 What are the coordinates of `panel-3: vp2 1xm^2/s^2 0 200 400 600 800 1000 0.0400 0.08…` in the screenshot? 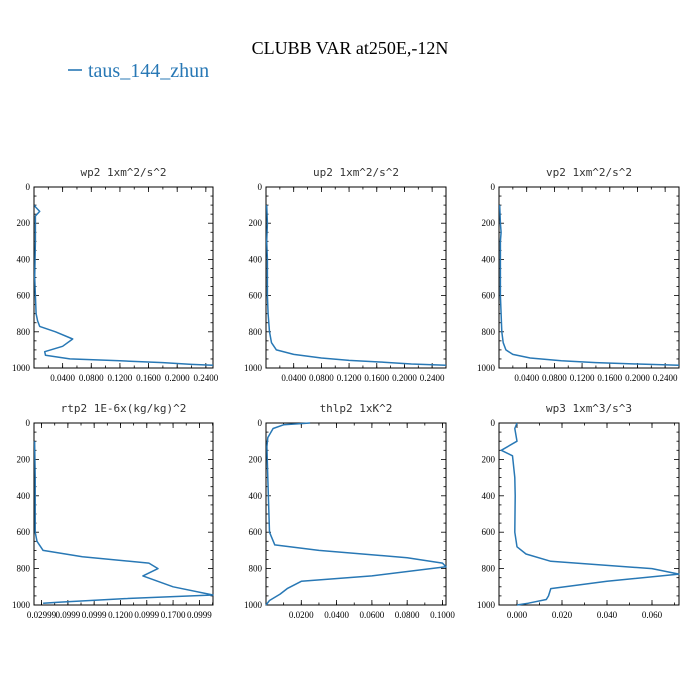 It's located at (578, 274).